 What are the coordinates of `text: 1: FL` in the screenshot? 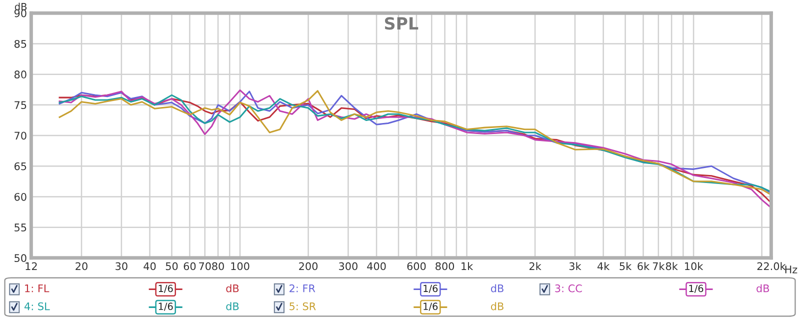 It's located at (37, 288).